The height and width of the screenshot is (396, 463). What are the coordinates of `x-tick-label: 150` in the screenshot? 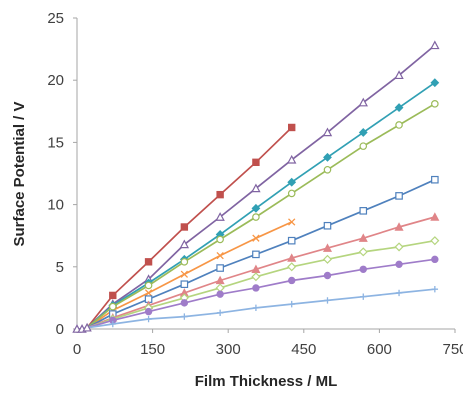 It's located at (152, 349).